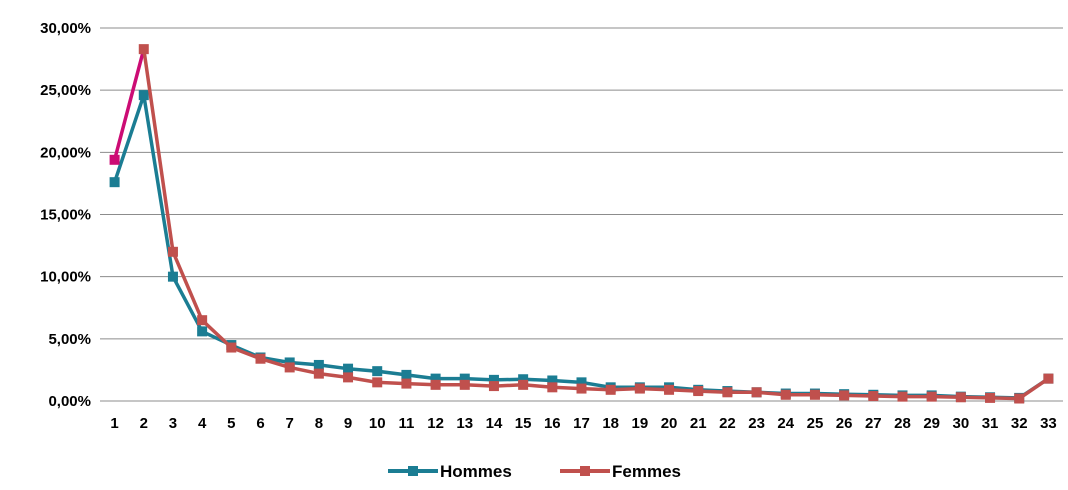 The width and height of the screenshot is (1068, 490). I want to click on x-tick-label: 26, so click(844, 423).